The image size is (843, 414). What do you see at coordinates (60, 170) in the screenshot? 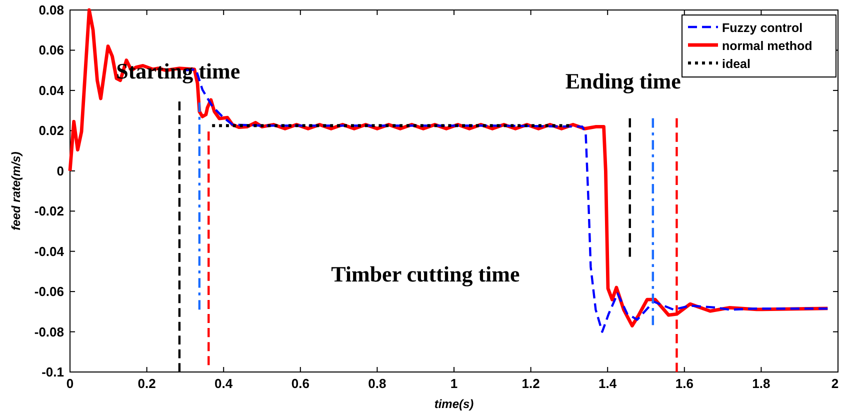
I see `y-tick-label: 0` at bounding box center [60, 170].